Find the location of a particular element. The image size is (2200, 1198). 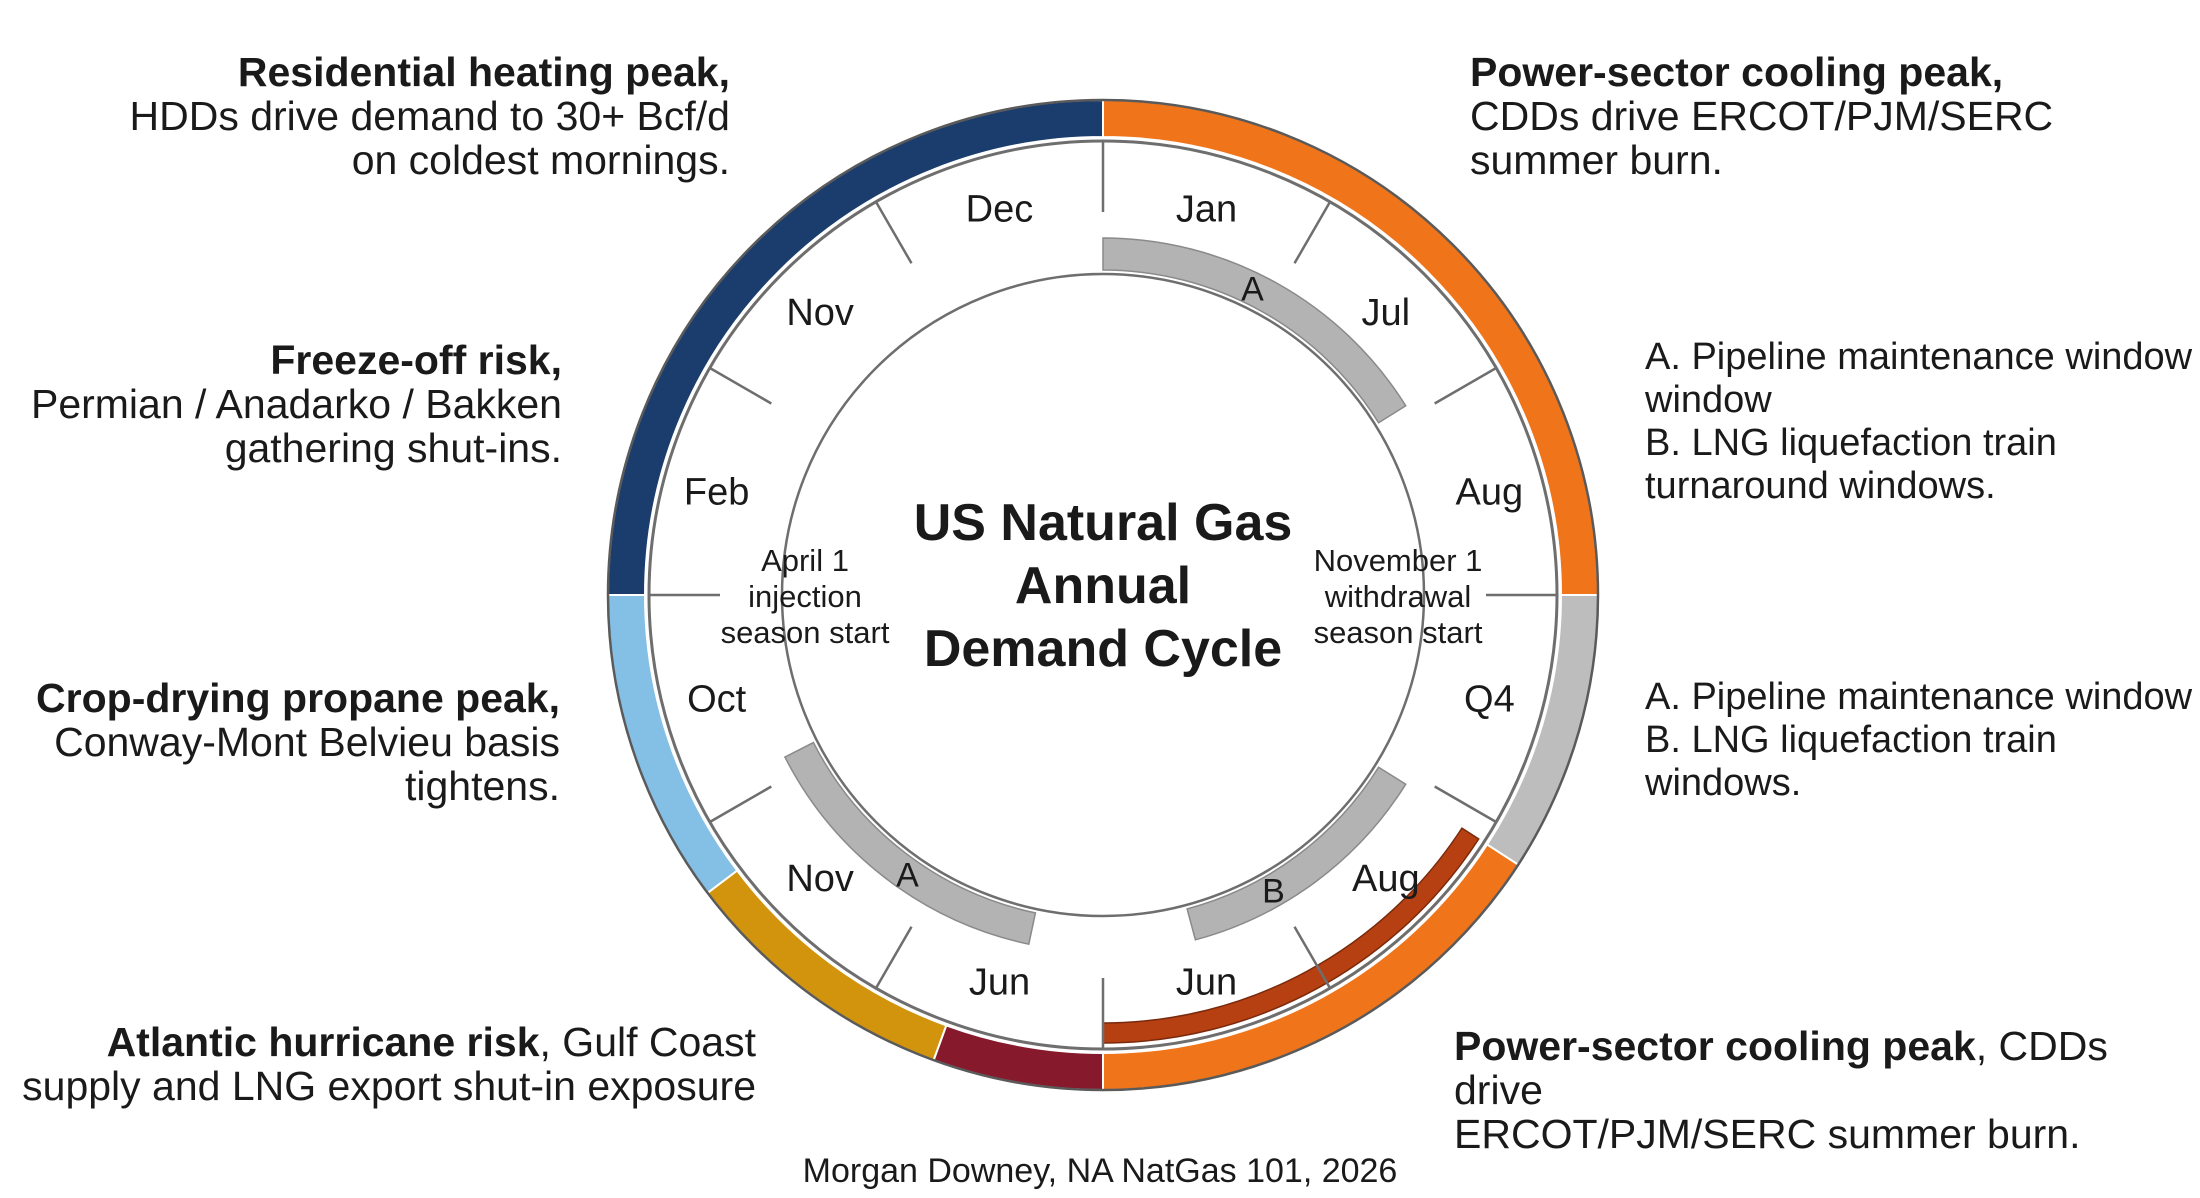

maintenance-note-top-2: window is located at coordinates (1708, 400).